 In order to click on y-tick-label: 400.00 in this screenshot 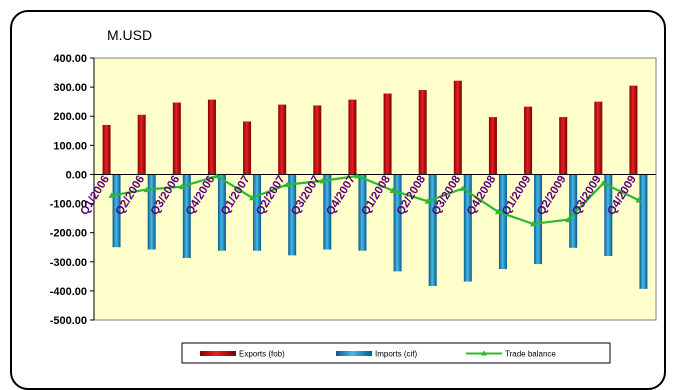, I will do `click(70, 59)`.